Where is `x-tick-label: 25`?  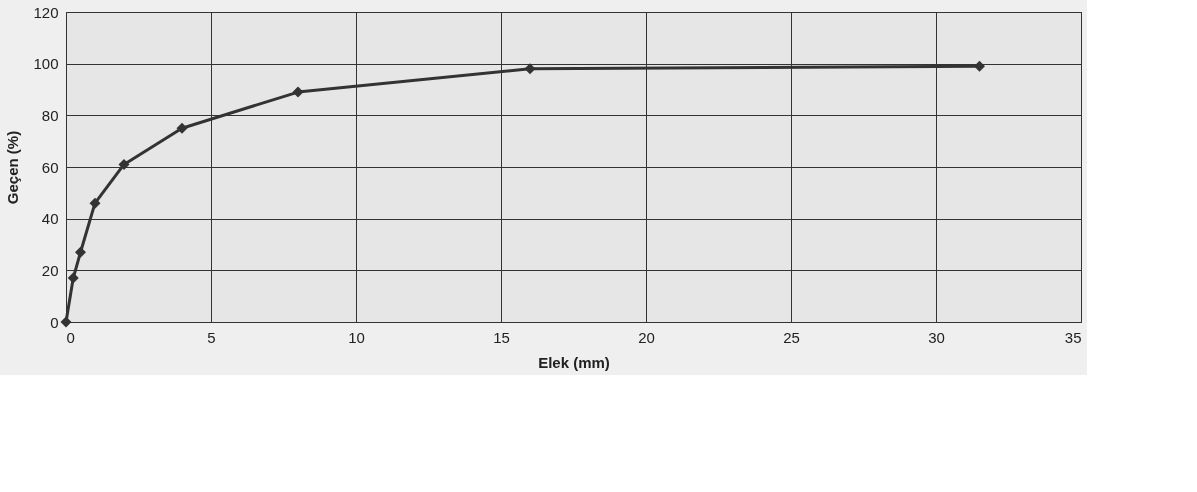 x-tick-label: 25 is located at coordinates (791, 337).